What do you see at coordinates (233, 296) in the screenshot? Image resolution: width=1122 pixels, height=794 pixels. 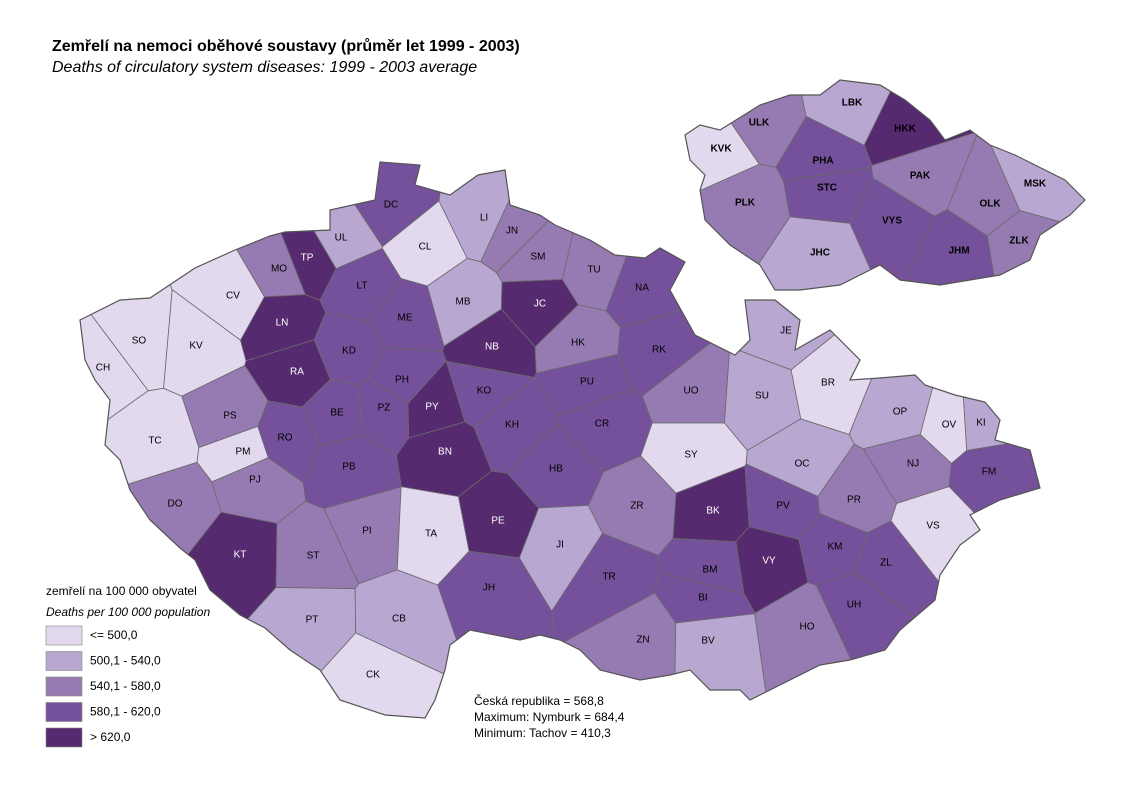 I see `district-label: CV` at bounding box center [233, 296].